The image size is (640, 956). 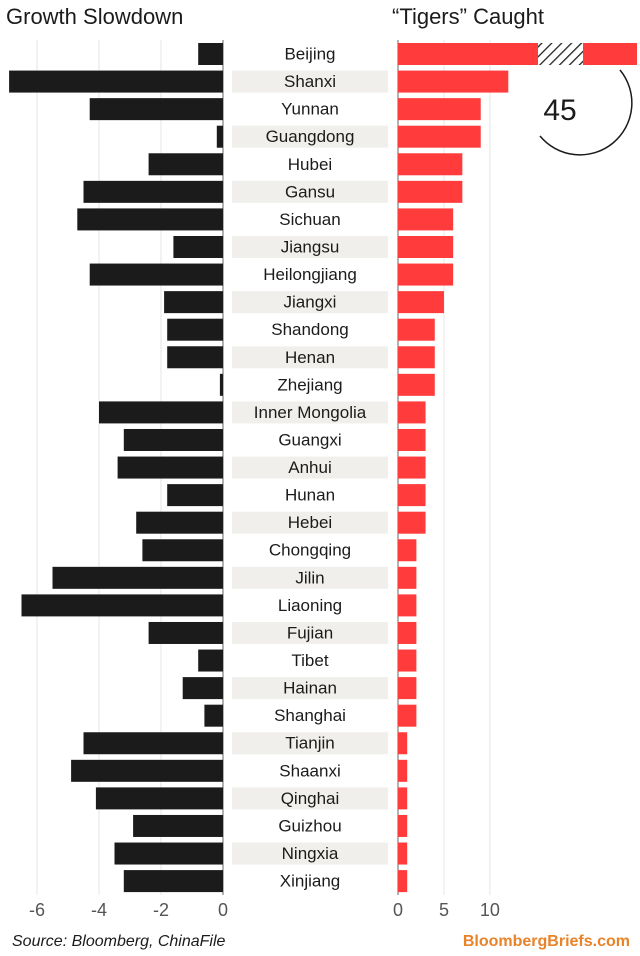 I want to click on category-label: Hubei, so click(x=310, y=164).